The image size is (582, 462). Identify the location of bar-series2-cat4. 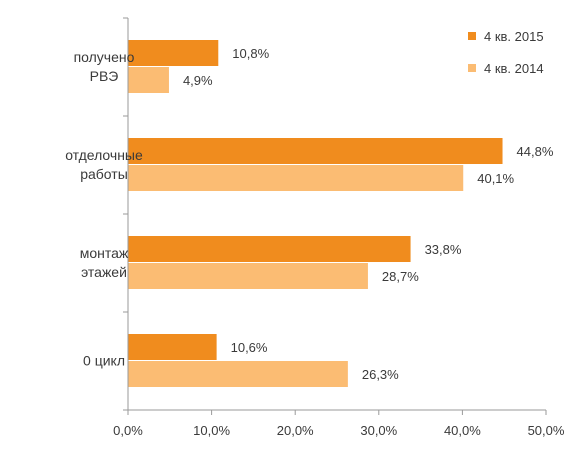
(238, 374).